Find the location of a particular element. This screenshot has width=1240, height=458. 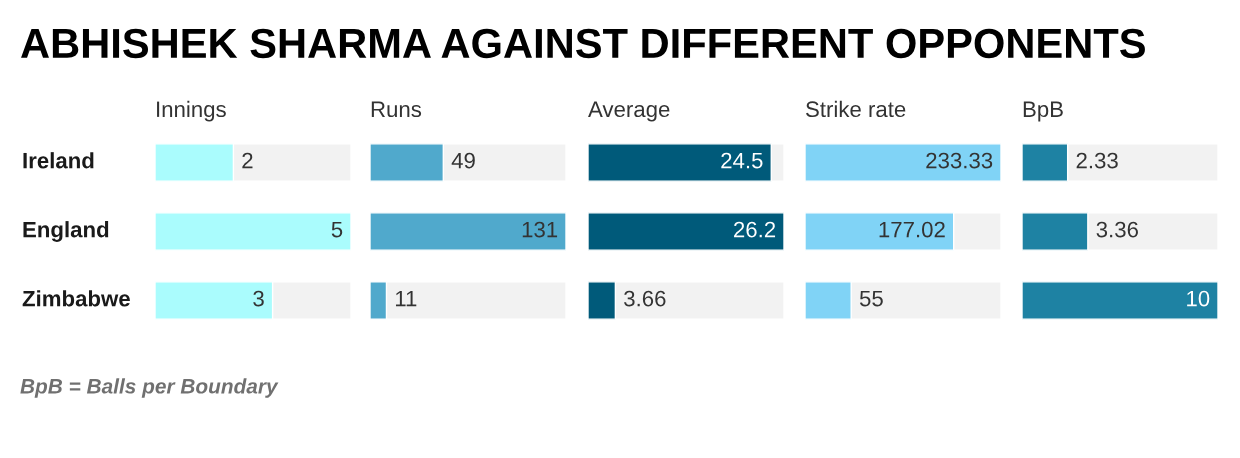

data-label: 24.5 is located at coordinates (742, 160).